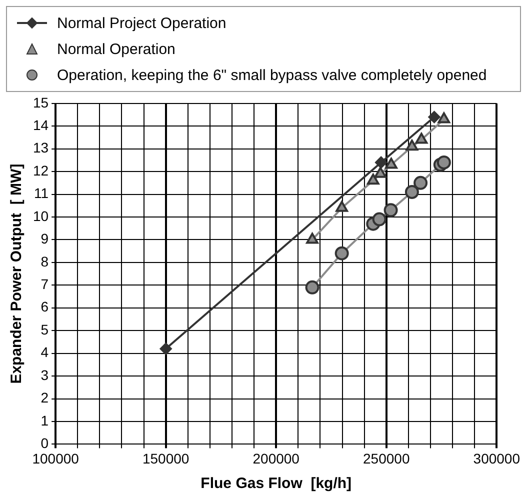 The image size is (523, 503). I want to click on legend-label: Operation, keeping the 6" small bypass valve completely opened, so click(272, 75).